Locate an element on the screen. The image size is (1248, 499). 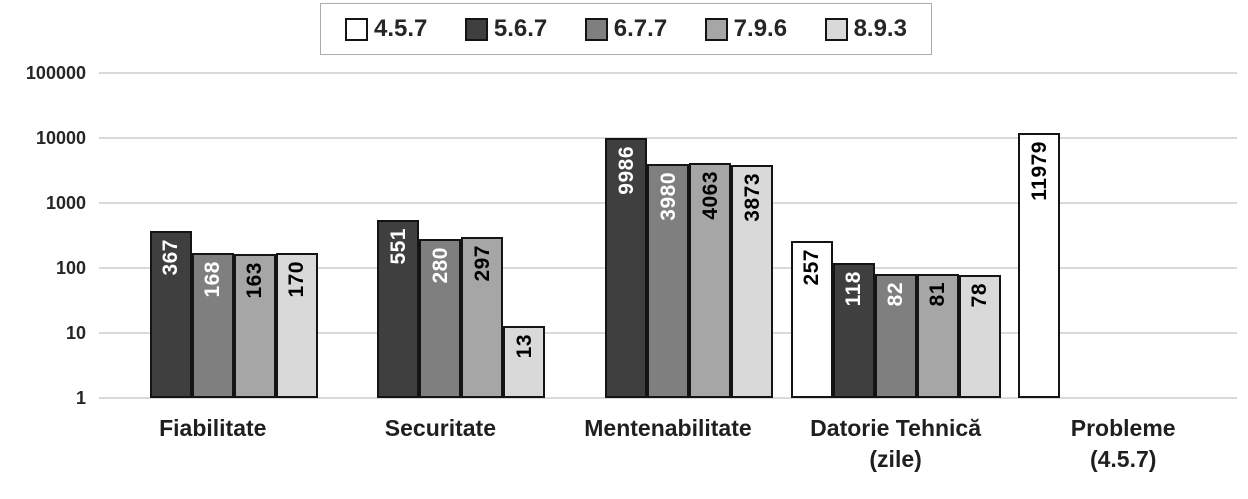
legend-label: 4.5.7 is located at coordinates (401, 28).